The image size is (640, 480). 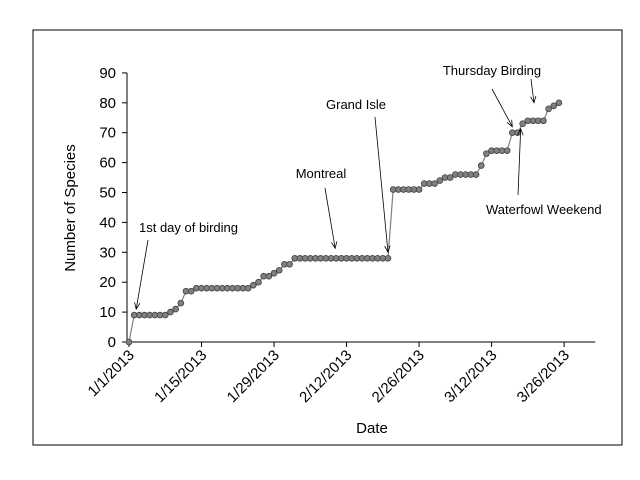 I want to click on y-tick-label: 70, so click(x=107, y=133).